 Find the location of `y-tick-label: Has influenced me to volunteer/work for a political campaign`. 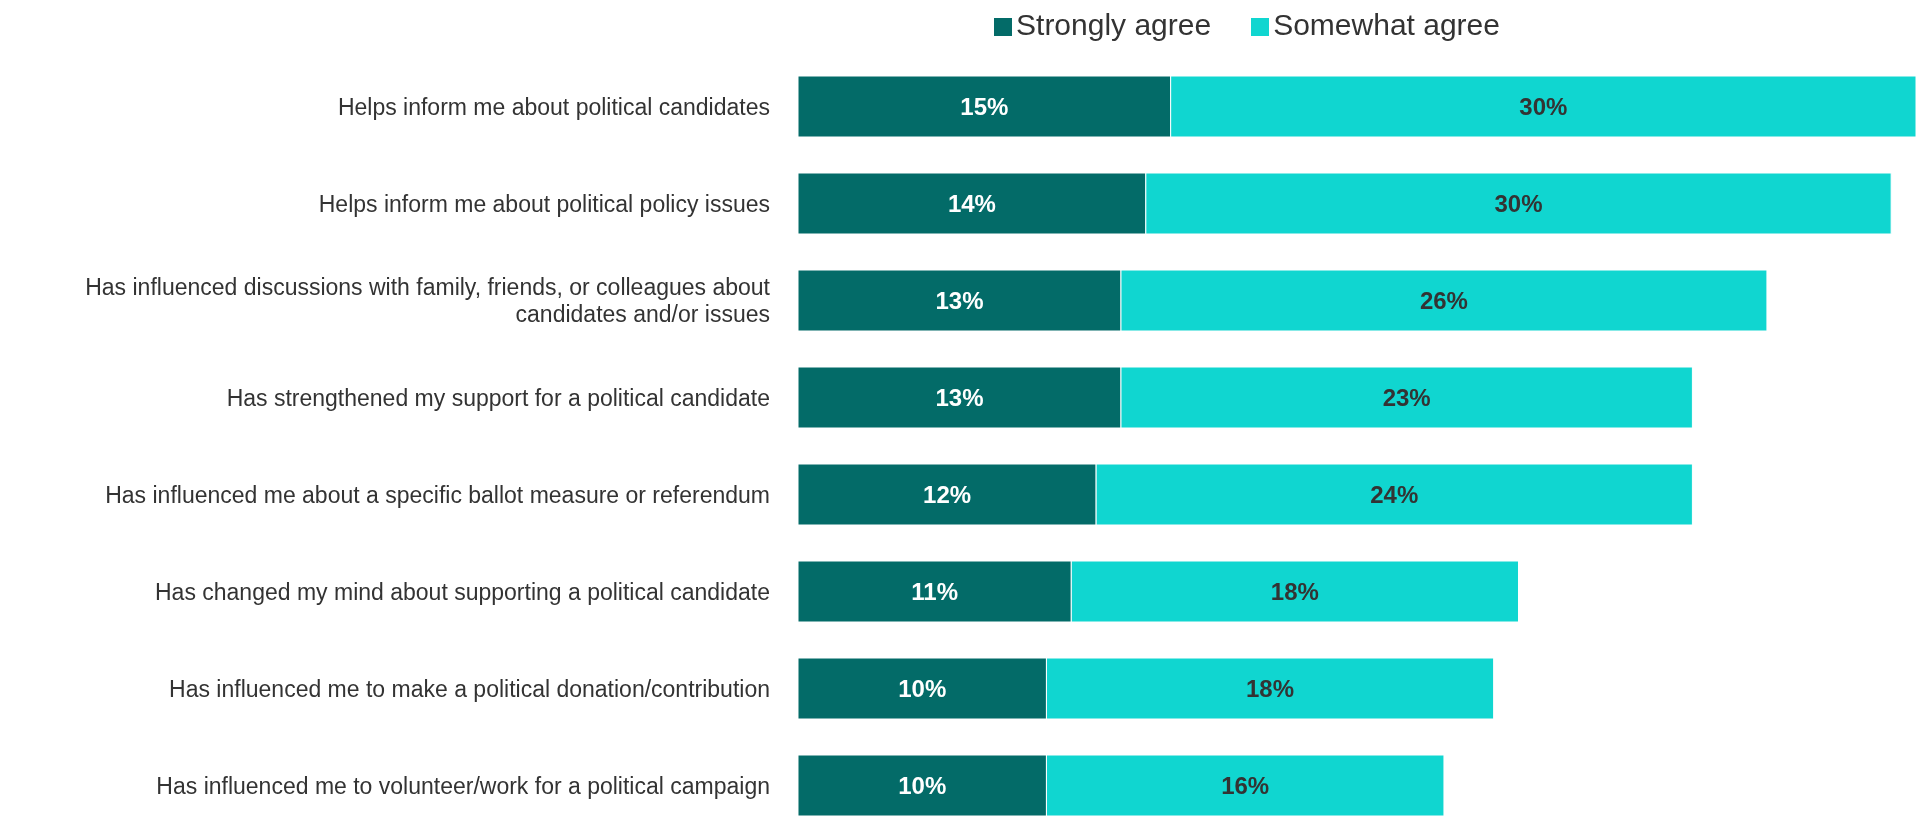

y-tick-label: Has influenced me to volunteer/work for a political campaign is located at coordinates (463, 785).